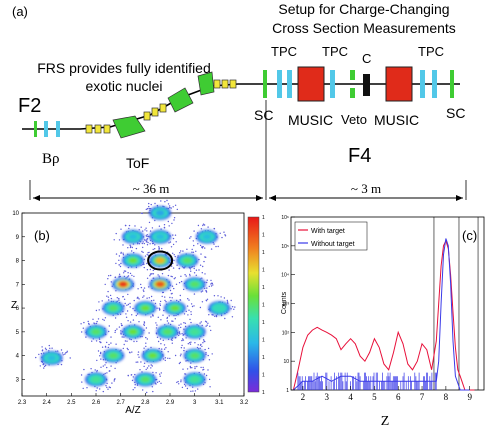 Image resolution: width=491 pixels, height=436 pixels. Describe the element at coordinates (263, 341) in the screenshot. I see `colorbar-tick-label: 1` at that location.